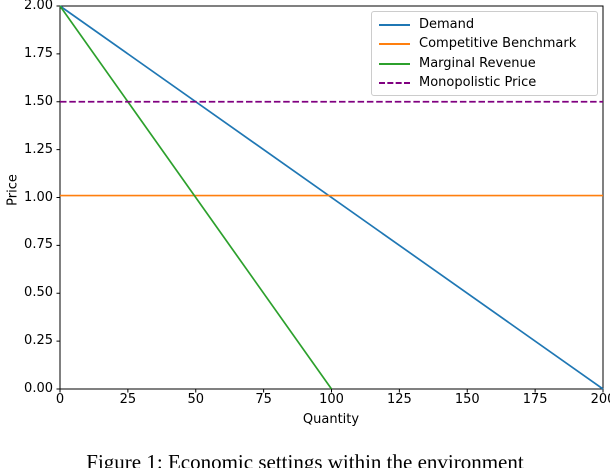 The height and width of the screenshot is (468, 610). I want to click on legend-item-competitive-benchmark: Competitive Benchmark, so click(484, 45).